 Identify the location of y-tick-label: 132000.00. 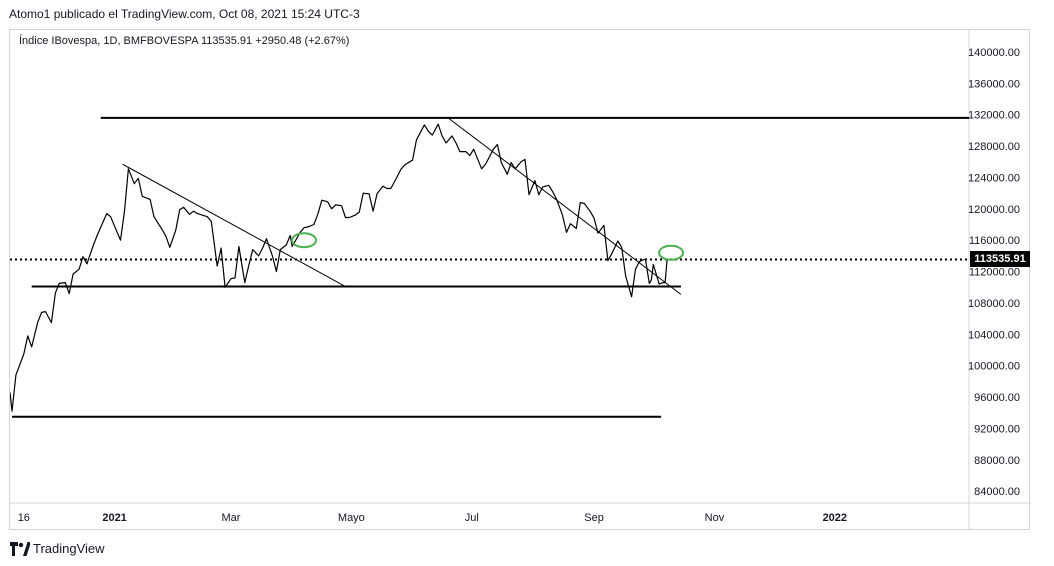
(994, 116).